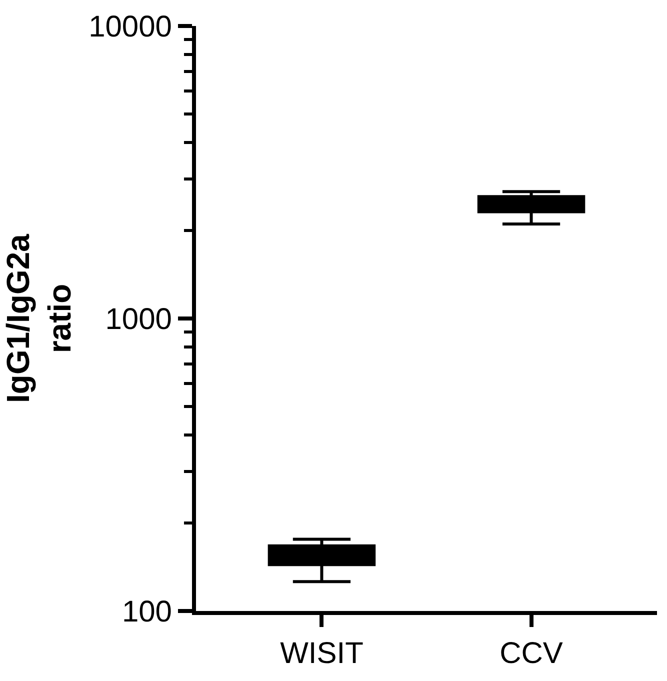  What do you see at coordinates (531, 653) in the screenshot?
I see `x-tick-label: CCV` at bounding box center [531, 653].